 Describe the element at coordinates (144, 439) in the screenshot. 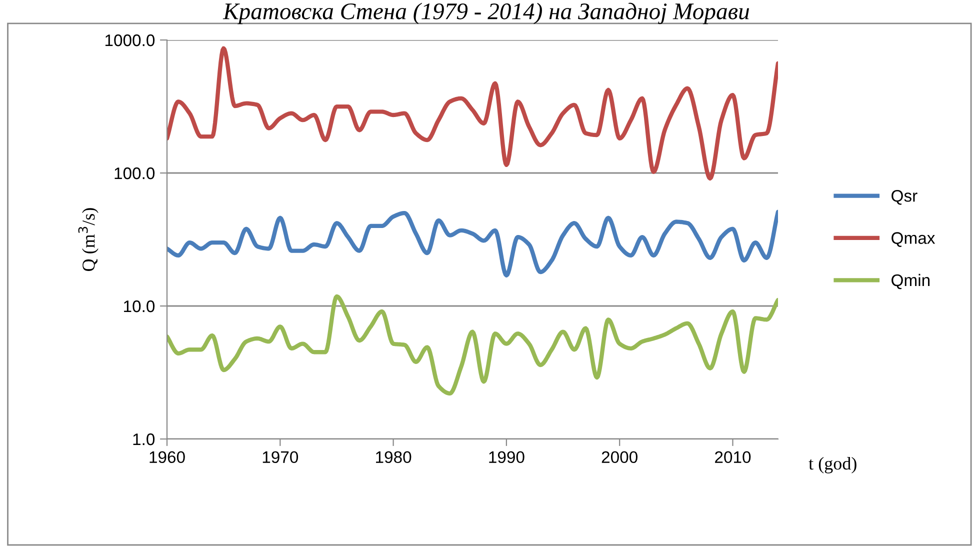

I see `y-tick-label: 1.0` at that location.